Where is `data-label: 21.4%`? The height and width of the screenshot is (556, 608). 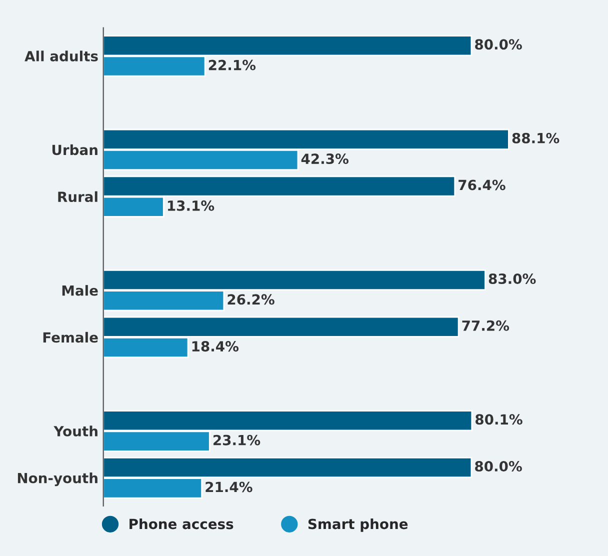
data-label: 21.4% is located at coordinates (229, 487).